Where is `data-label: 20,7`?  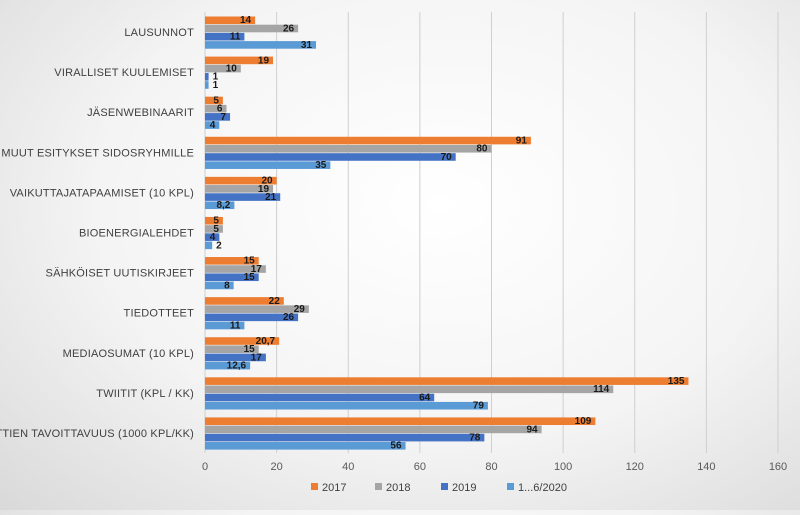 data-label: 20,7 is located at coordinates (266, 341).